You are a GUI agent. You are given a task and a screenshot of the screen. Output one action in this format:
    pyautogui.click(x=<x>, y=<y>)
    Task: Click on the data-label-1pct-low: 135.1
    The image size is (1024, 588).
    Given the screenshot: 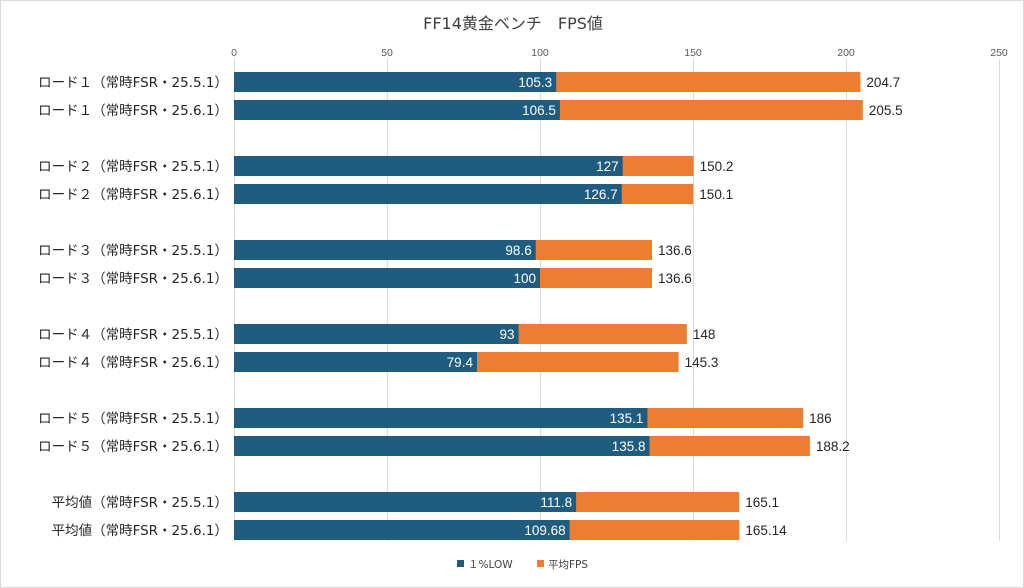 What is the action you would take?
    pyautogui.click(x=627, y=418)
    